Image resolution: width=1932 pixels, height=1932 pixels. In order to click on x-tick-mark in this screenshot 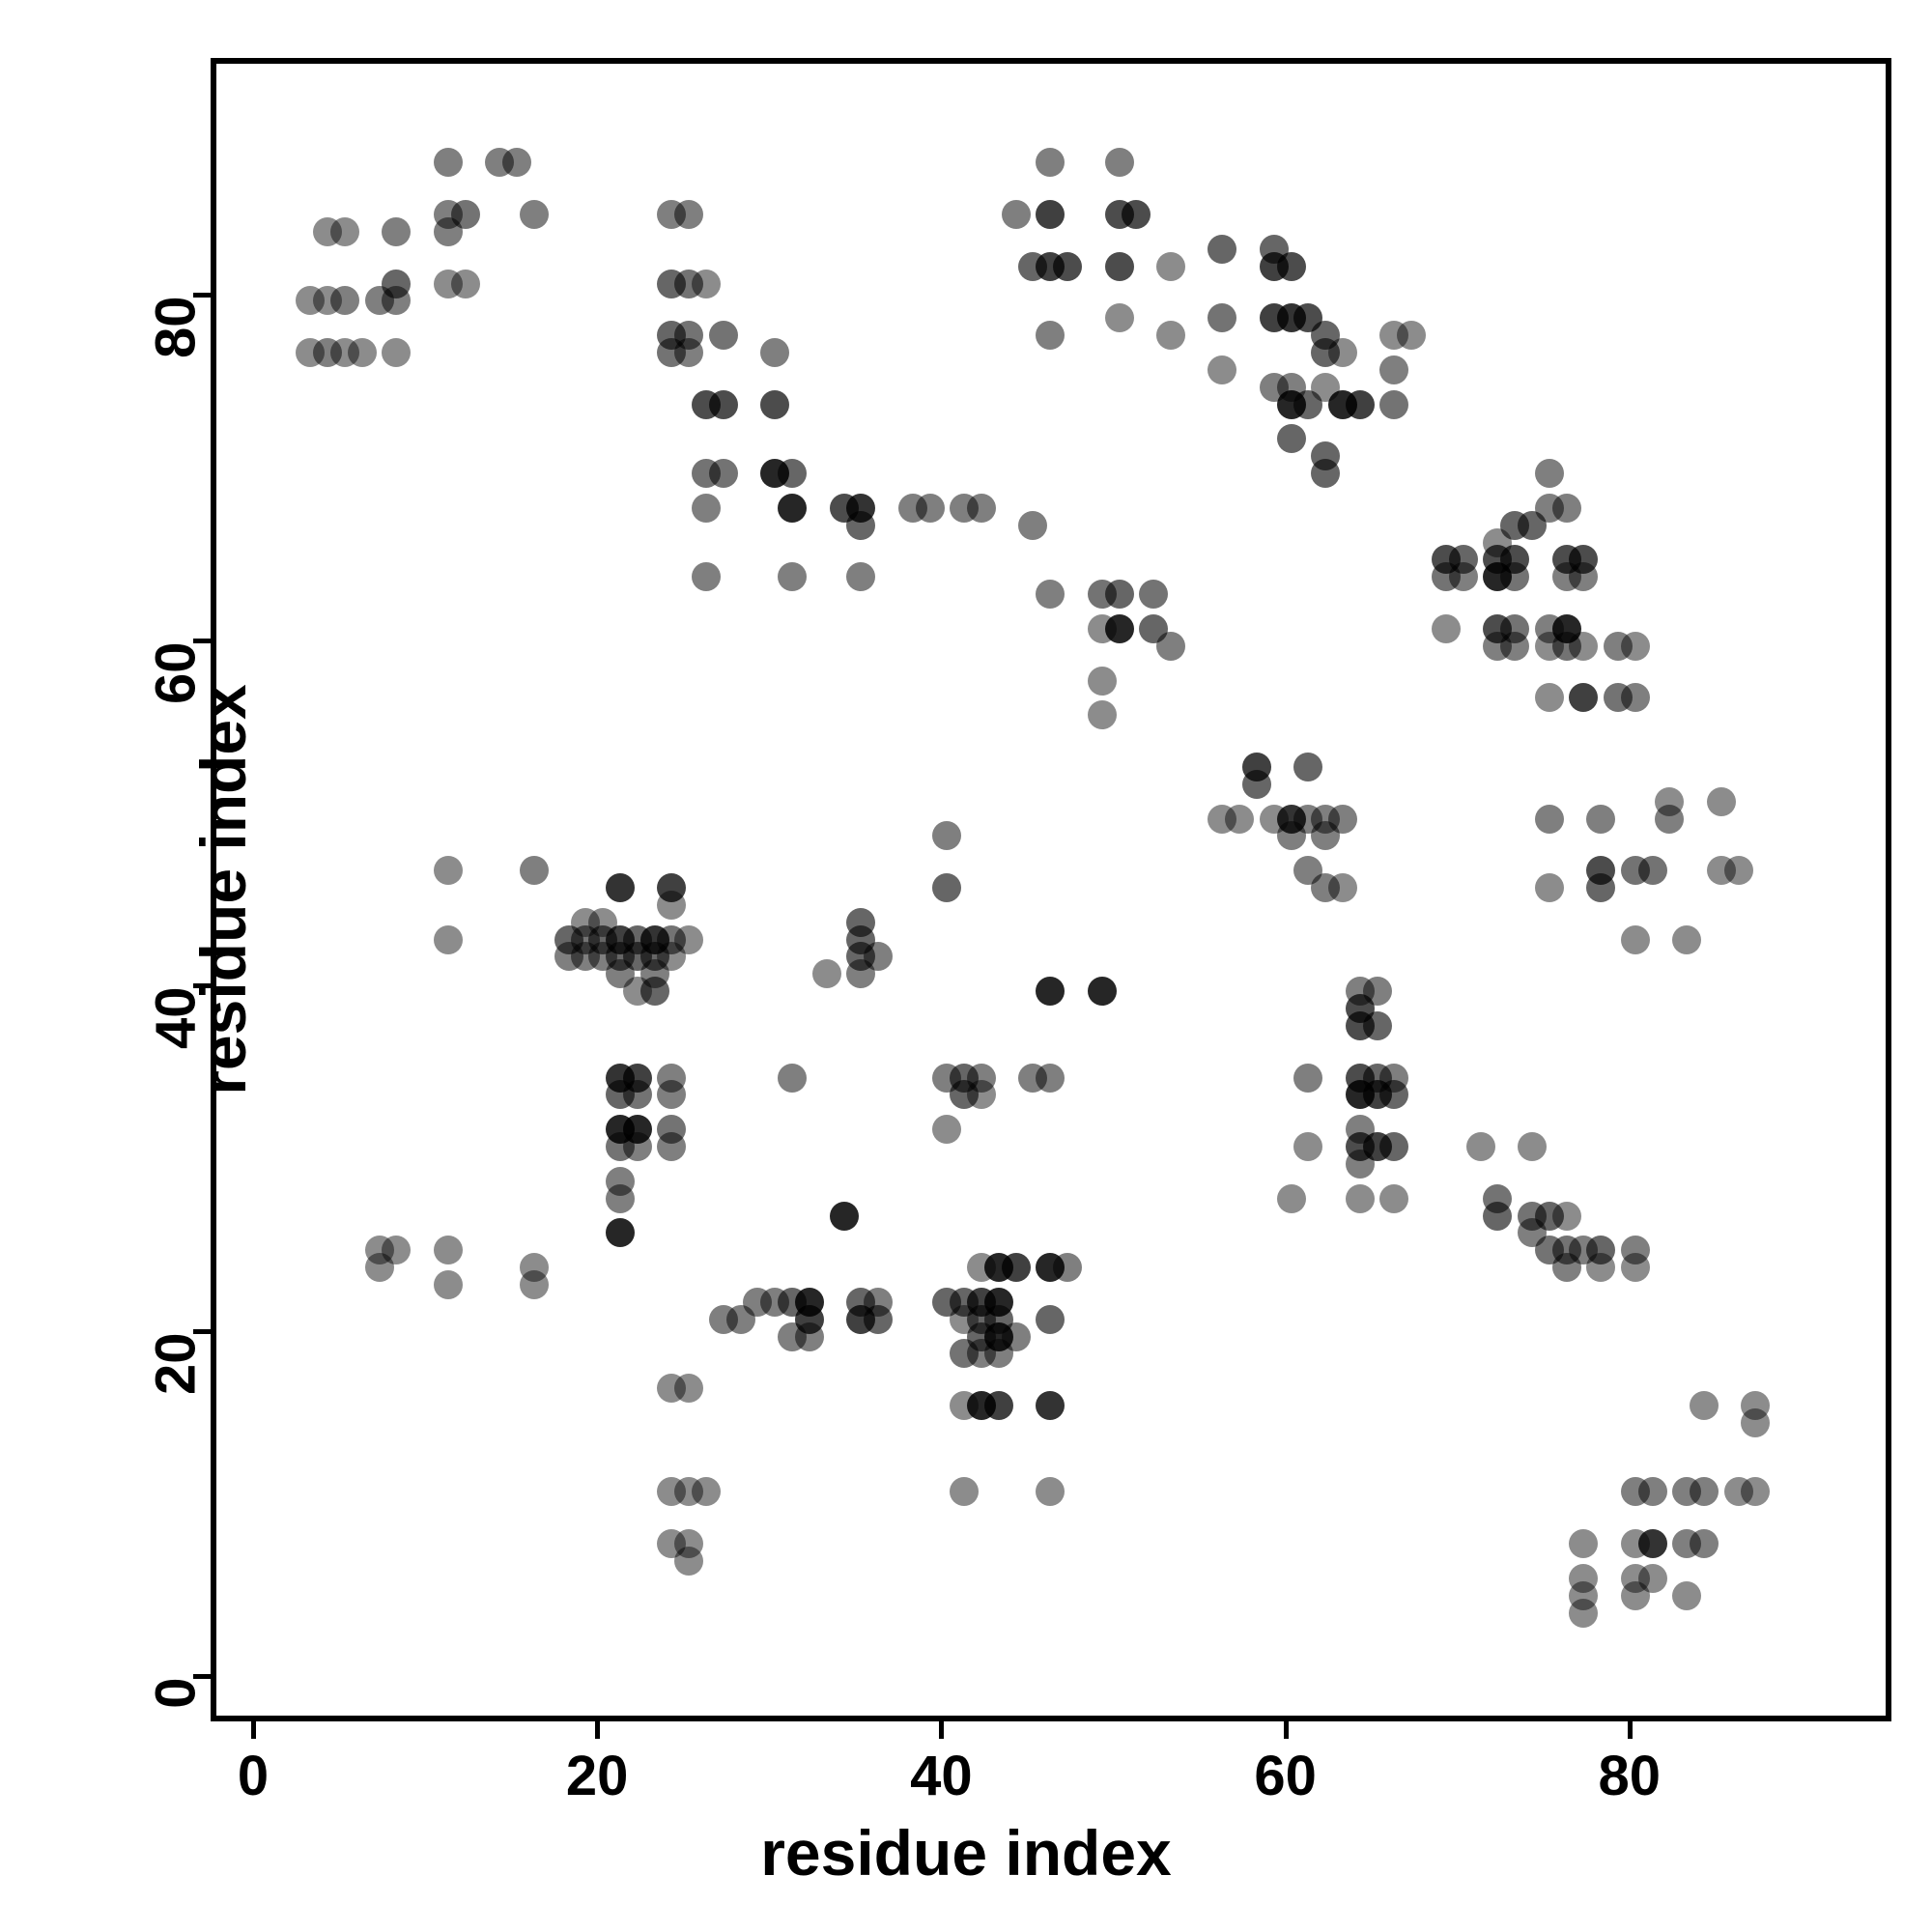, I will do `click(942, 1730)`.